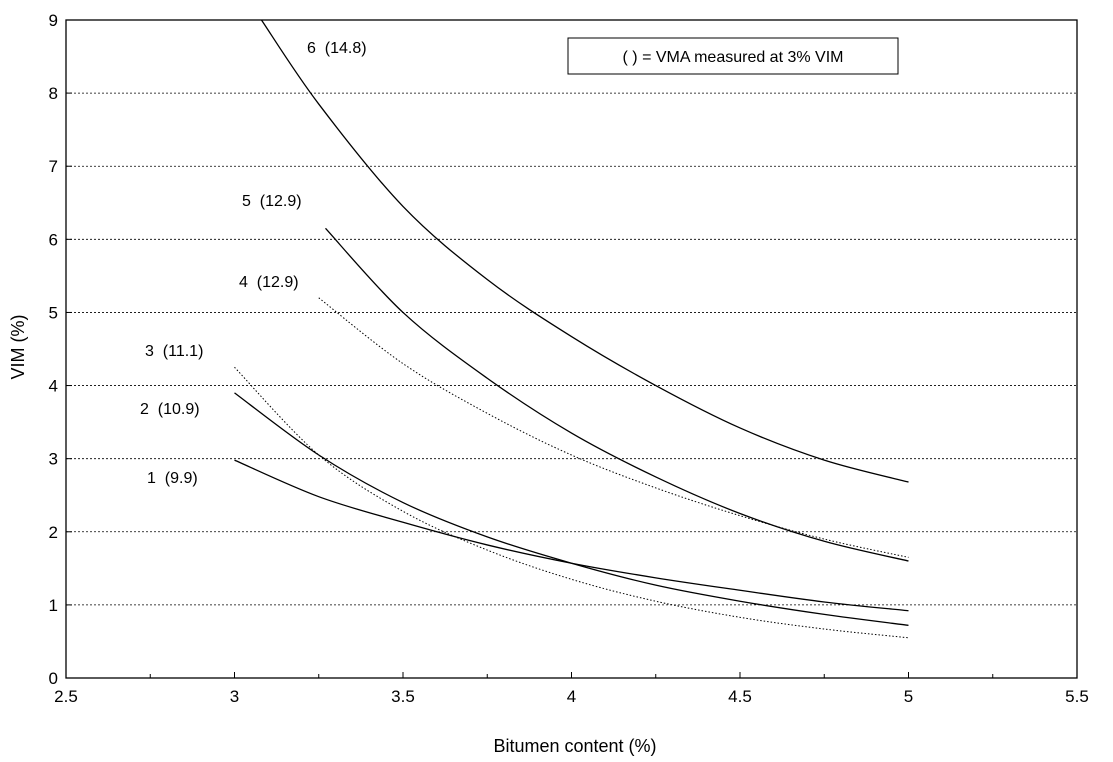 The width and height of the screenshot is (1113, 762). Describe the element at coordinates (170, 409) in the screenshot. I see `series-label-2: 2 (10.9)` at that location.